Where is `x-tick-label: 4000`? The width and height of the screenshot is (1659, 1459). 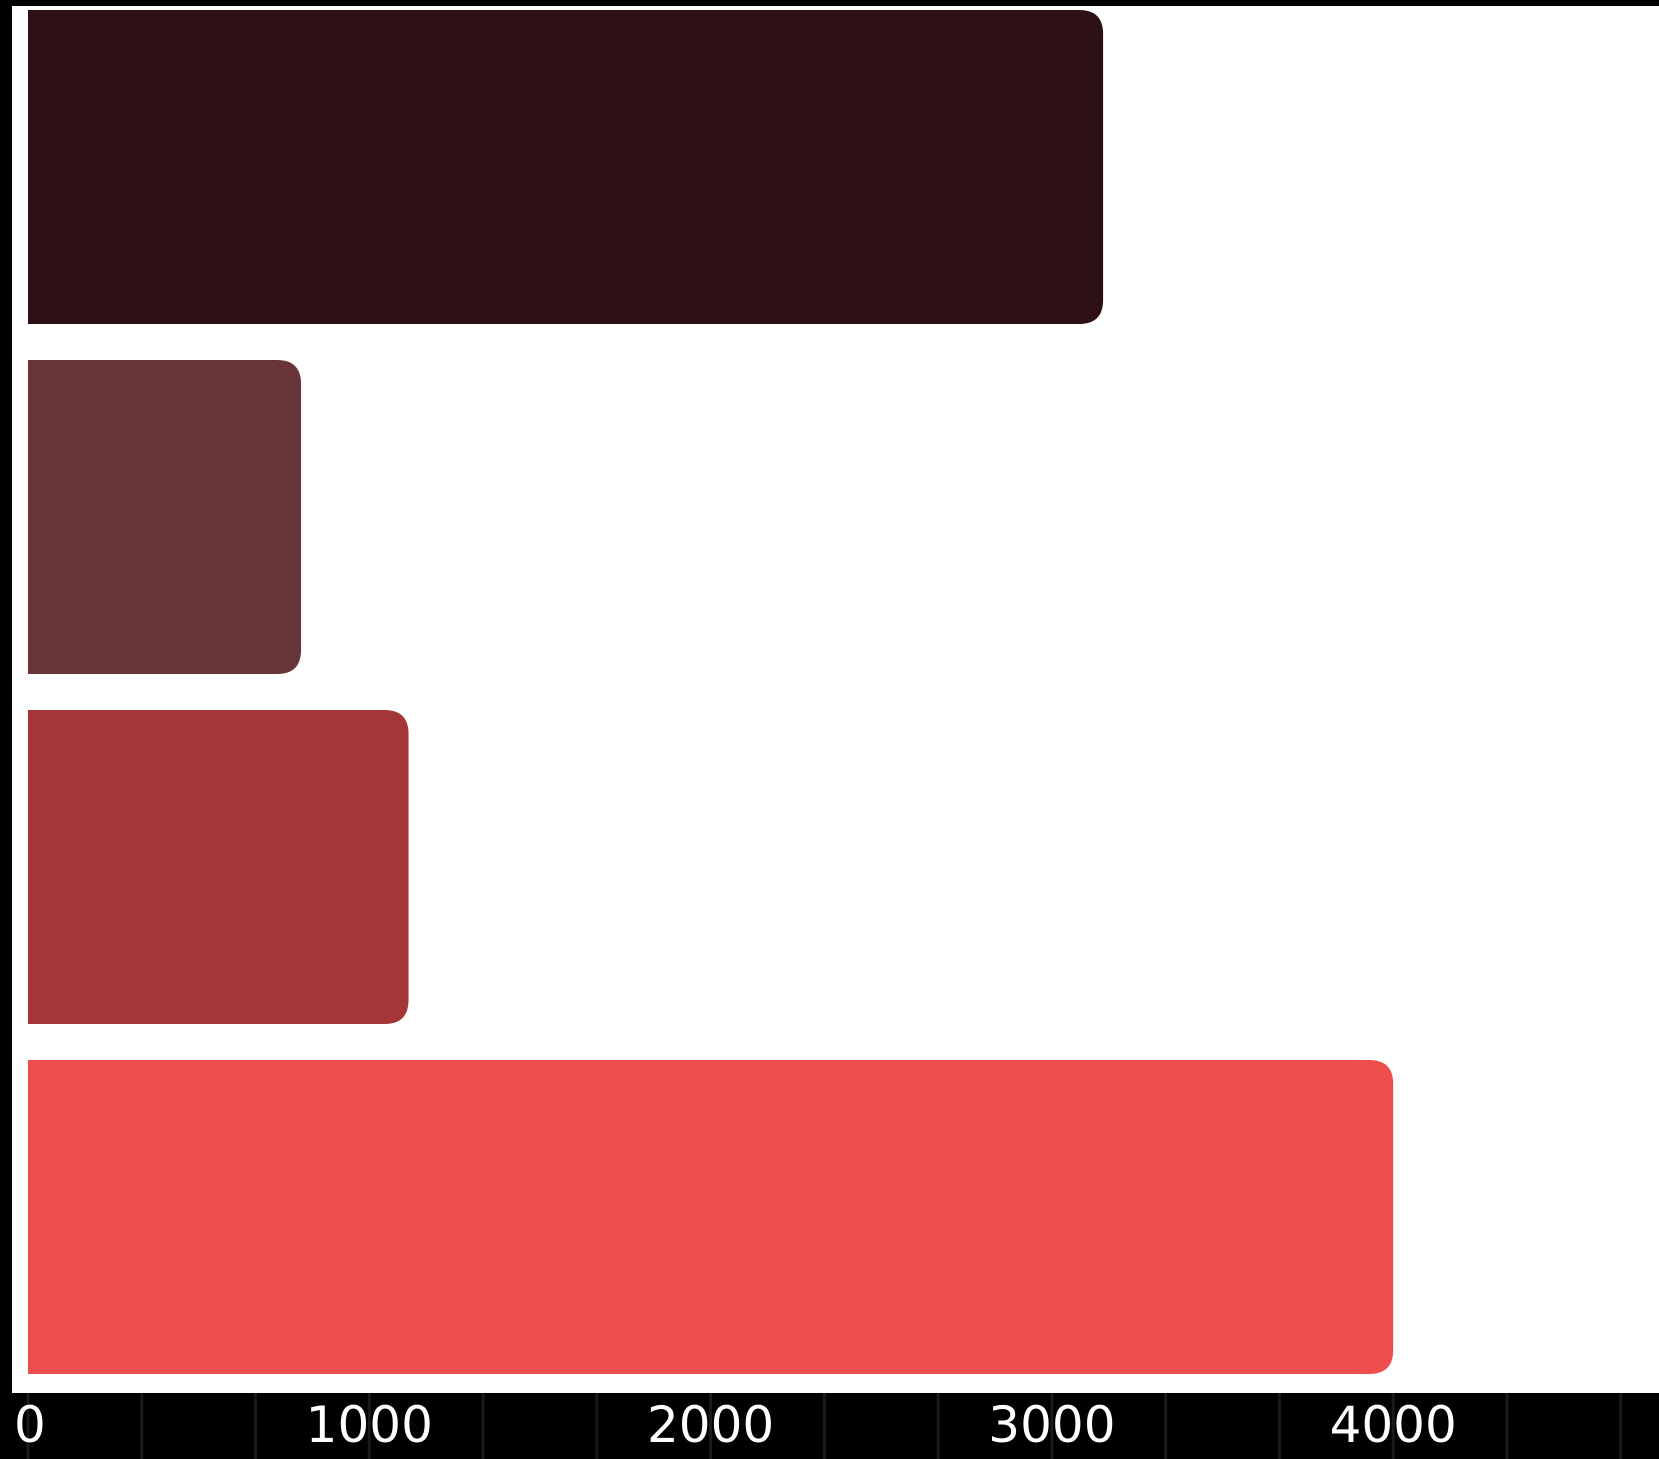 x-tick-label: 4000 is located at coordinates (1393, 1425).